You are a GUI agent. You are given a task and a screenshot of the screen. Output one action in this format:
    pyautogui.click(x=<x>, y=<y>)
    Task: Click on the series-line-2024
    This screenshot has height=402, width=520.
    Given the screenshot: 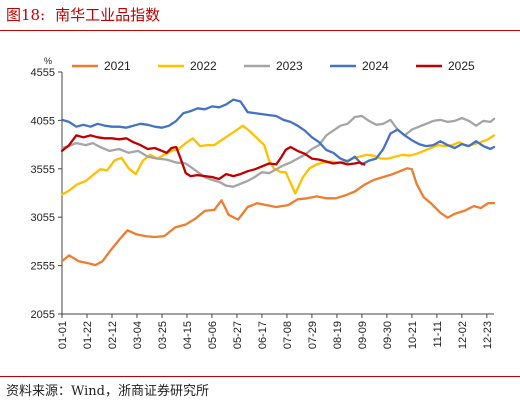 What is the action you would take?
    pyautogui.click(x=278, y=132)
    